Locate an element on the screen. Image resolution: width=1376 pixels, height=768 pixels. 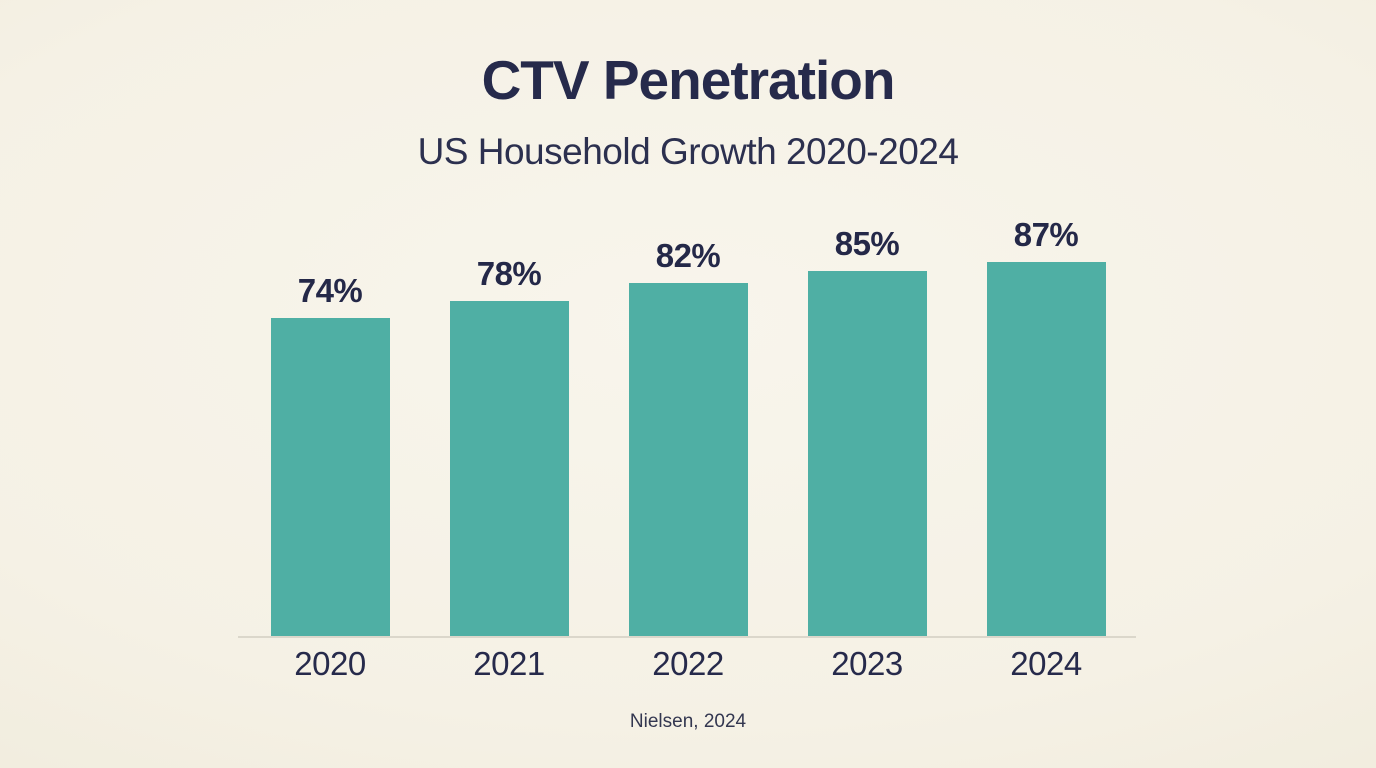
bar-value-label: 82% is located at coordinates (688, 255).